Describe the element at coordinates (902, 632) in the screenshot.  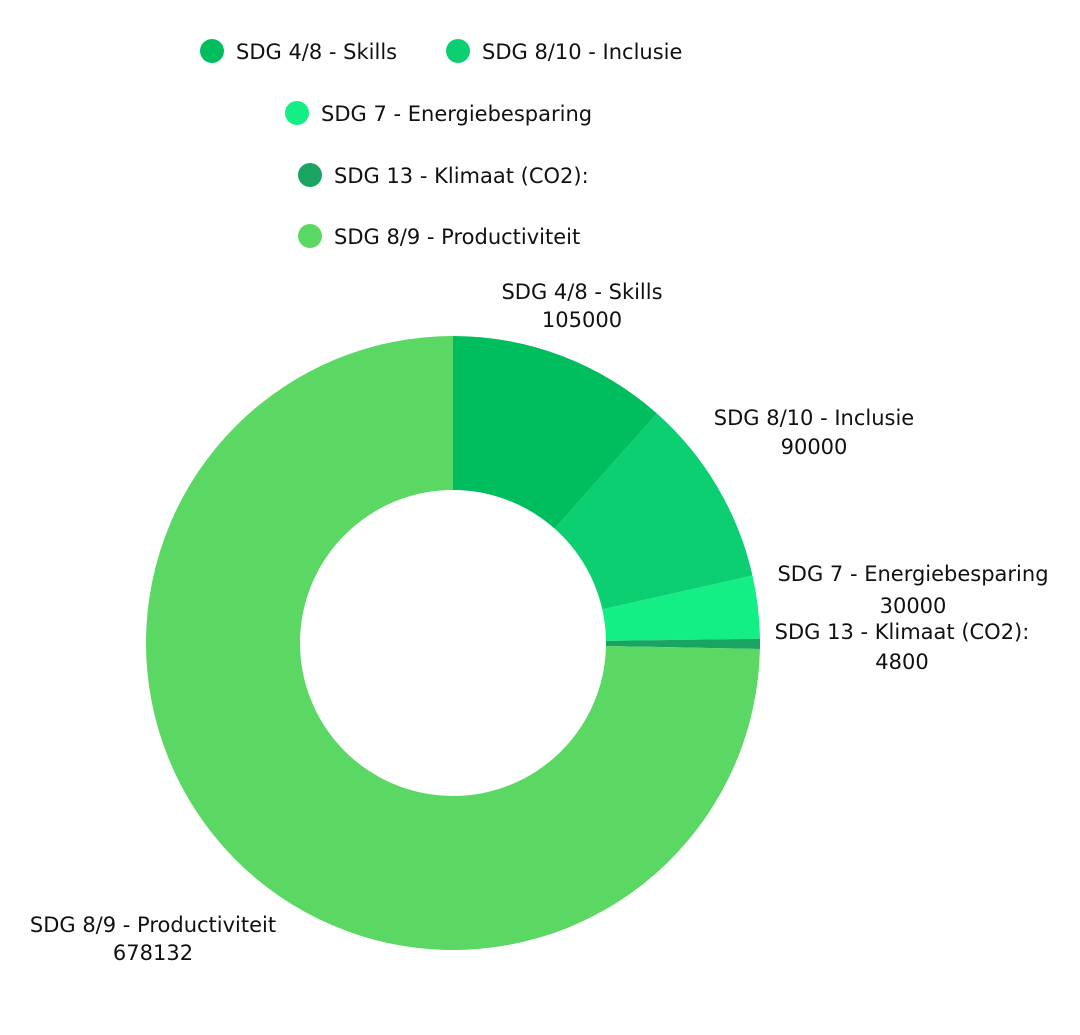
I see `slice-label-name: SDG 13 - Klimaat (CO2):` at that location.